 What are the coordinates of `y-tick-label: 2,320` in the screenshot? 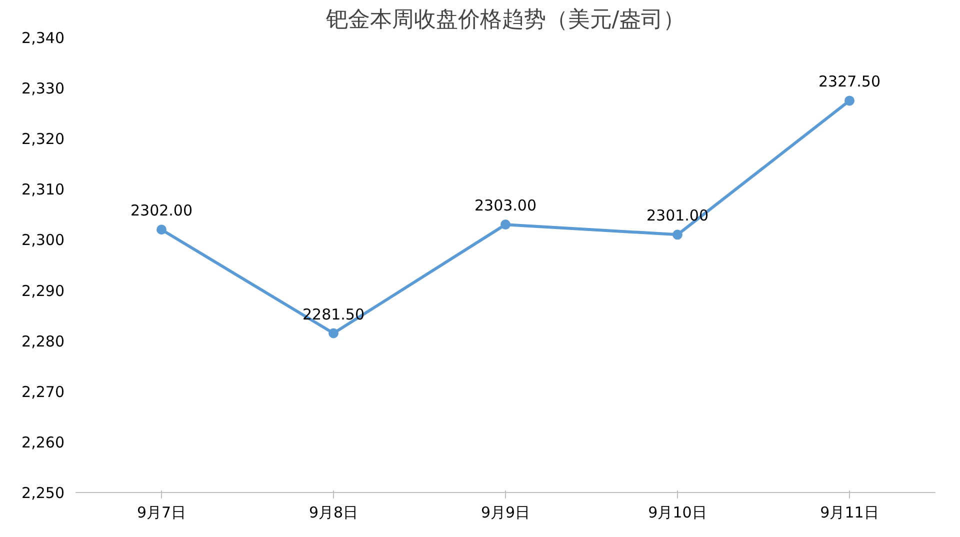 It's located at (43, 139).